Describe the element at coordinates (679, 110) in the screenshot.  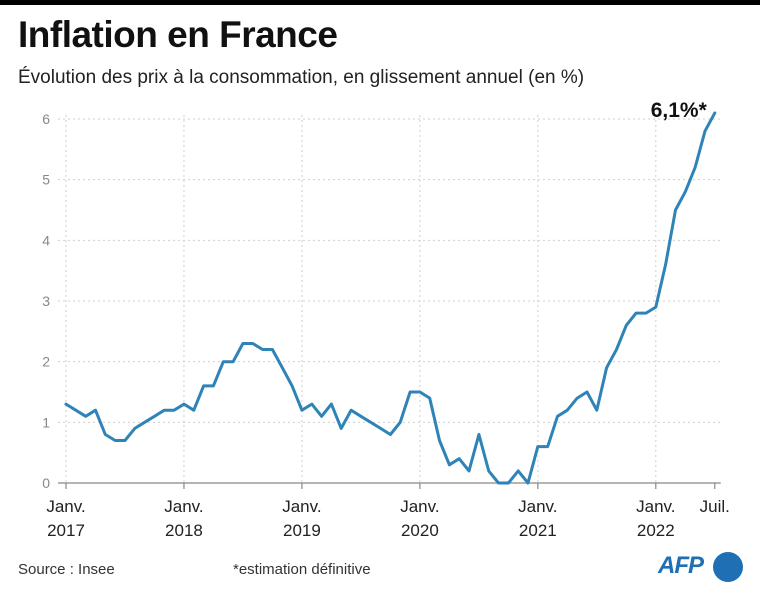
I see `last-value-annotation: 6,1%*` at that location.